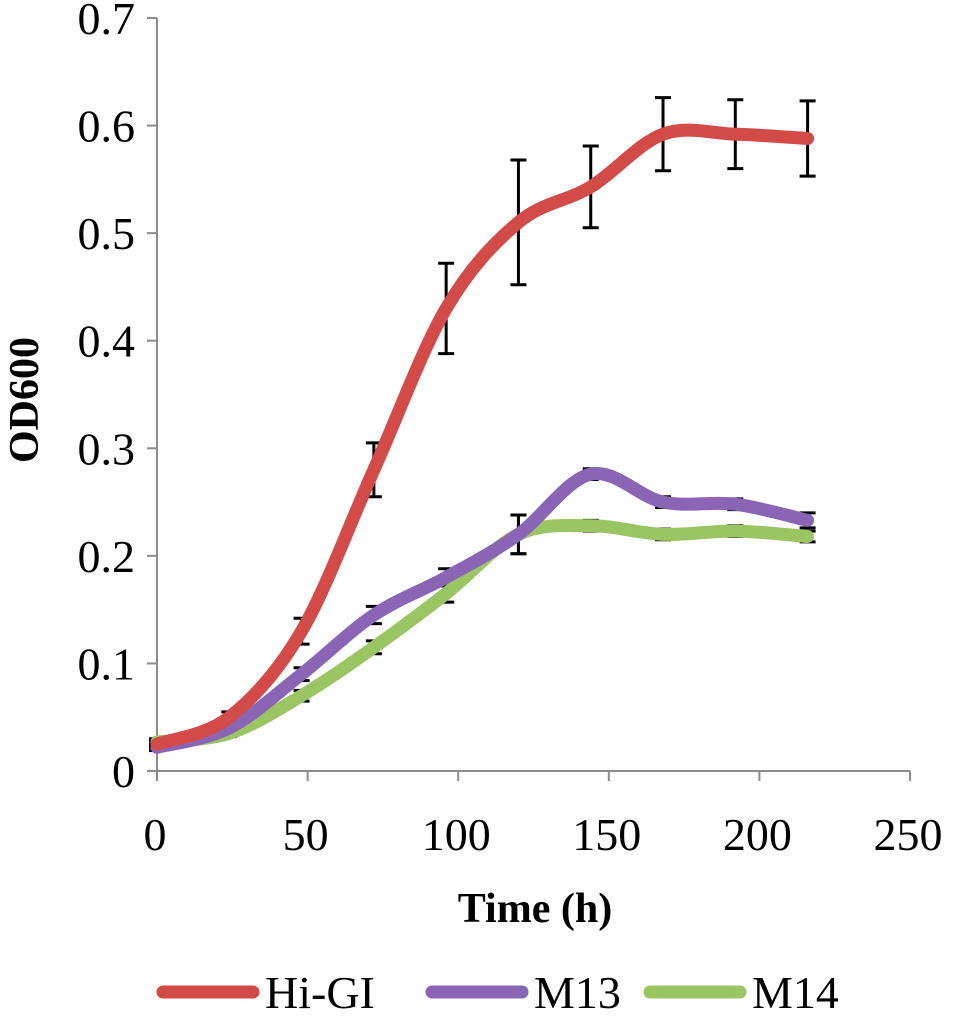 The width and height of the screenshot is (953, 1021). Describe the element at coordinates (535, 909) in the screenshot. I see `x-axis-title: Time (h)` at that location.